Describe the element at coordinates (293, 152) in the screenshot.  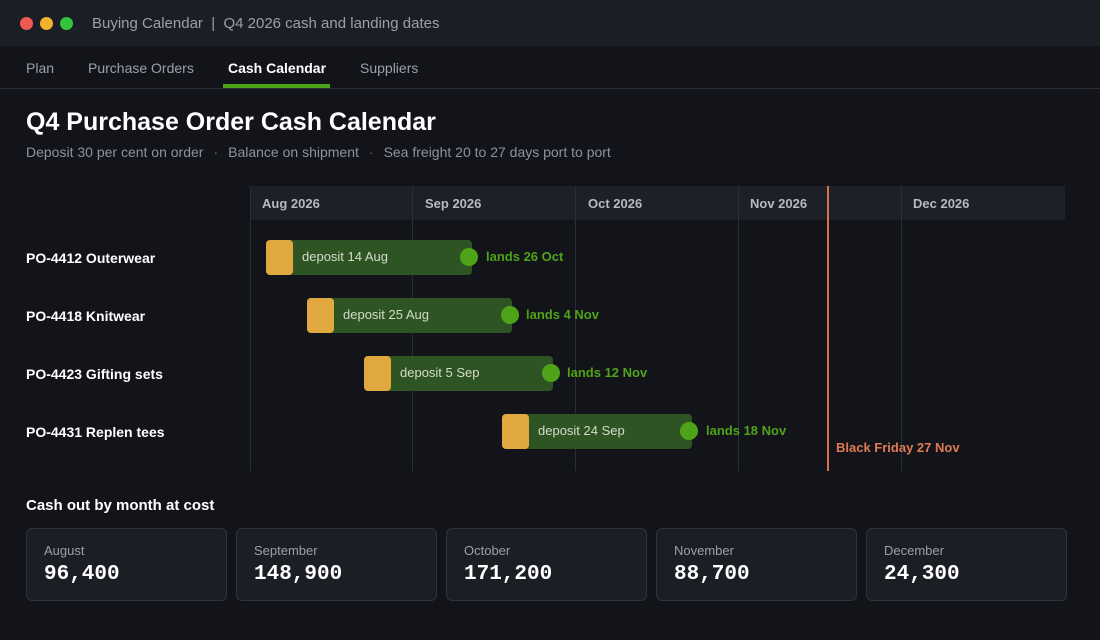
I see `subtitle-balance-terms: Balance on shipment` at that location.